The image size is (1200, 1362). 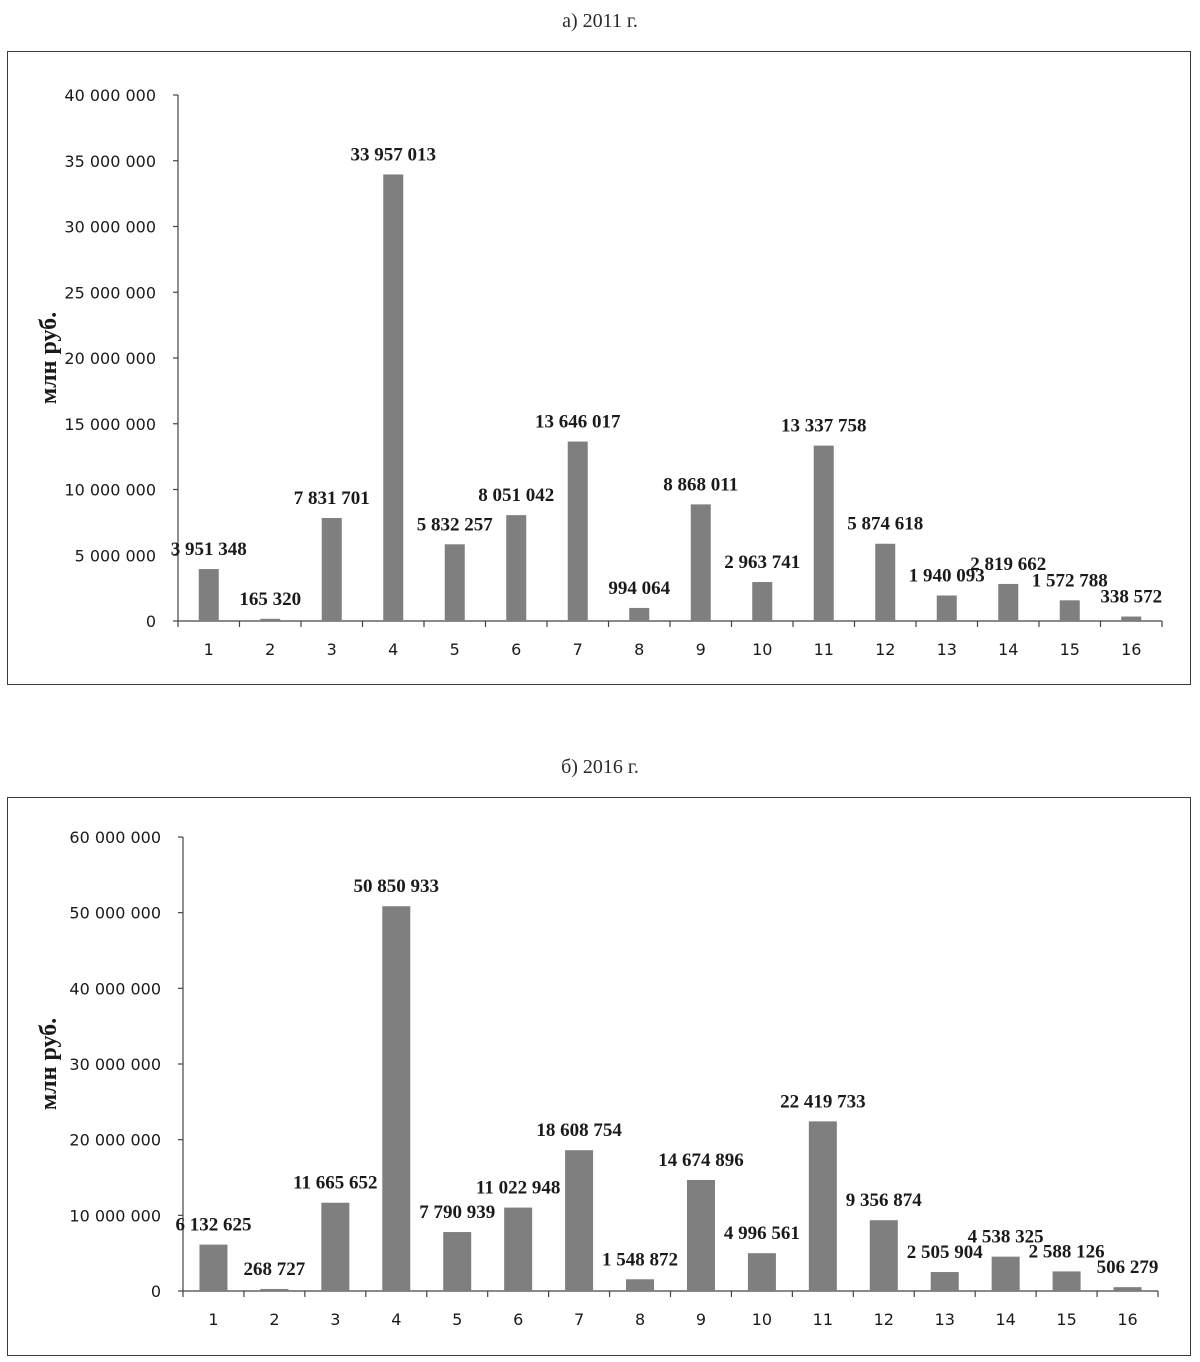 What do you see at coordinates (885, 524) in the screenshot?
I see `data-label: 5 874 618` at bounding box center [885, 524].